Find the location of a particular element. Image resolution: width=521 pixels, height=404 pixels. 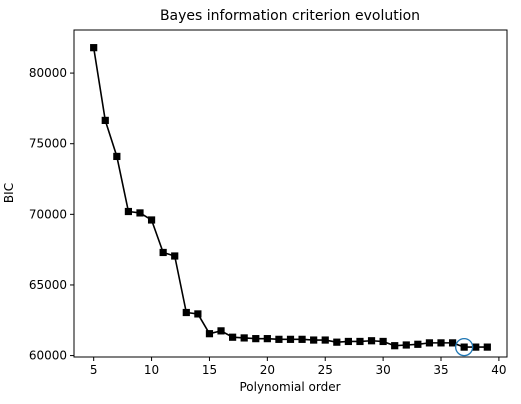

x-tick-label-35: 35 is located at coordinates (440, 370).